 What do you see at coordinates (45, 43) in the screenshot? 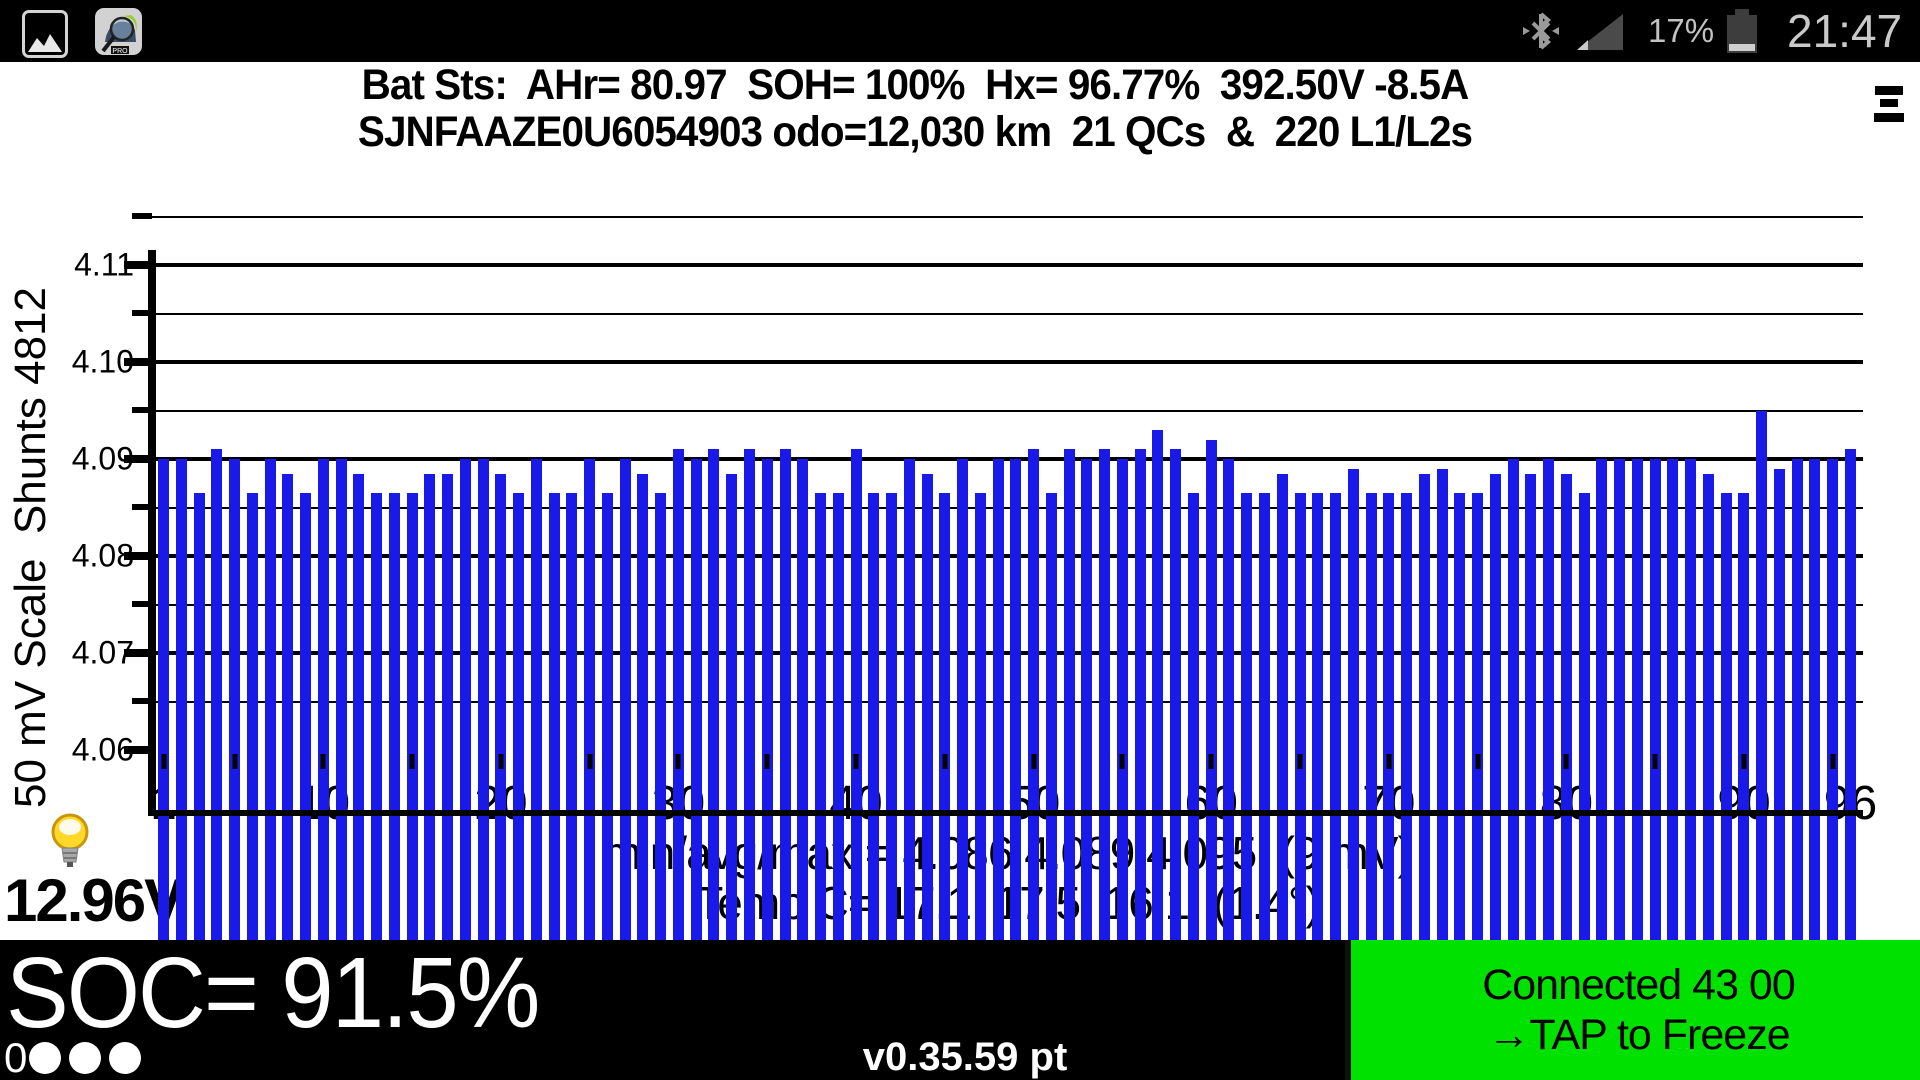
I see `mountain-glyph` at bounding box center [45, 43].